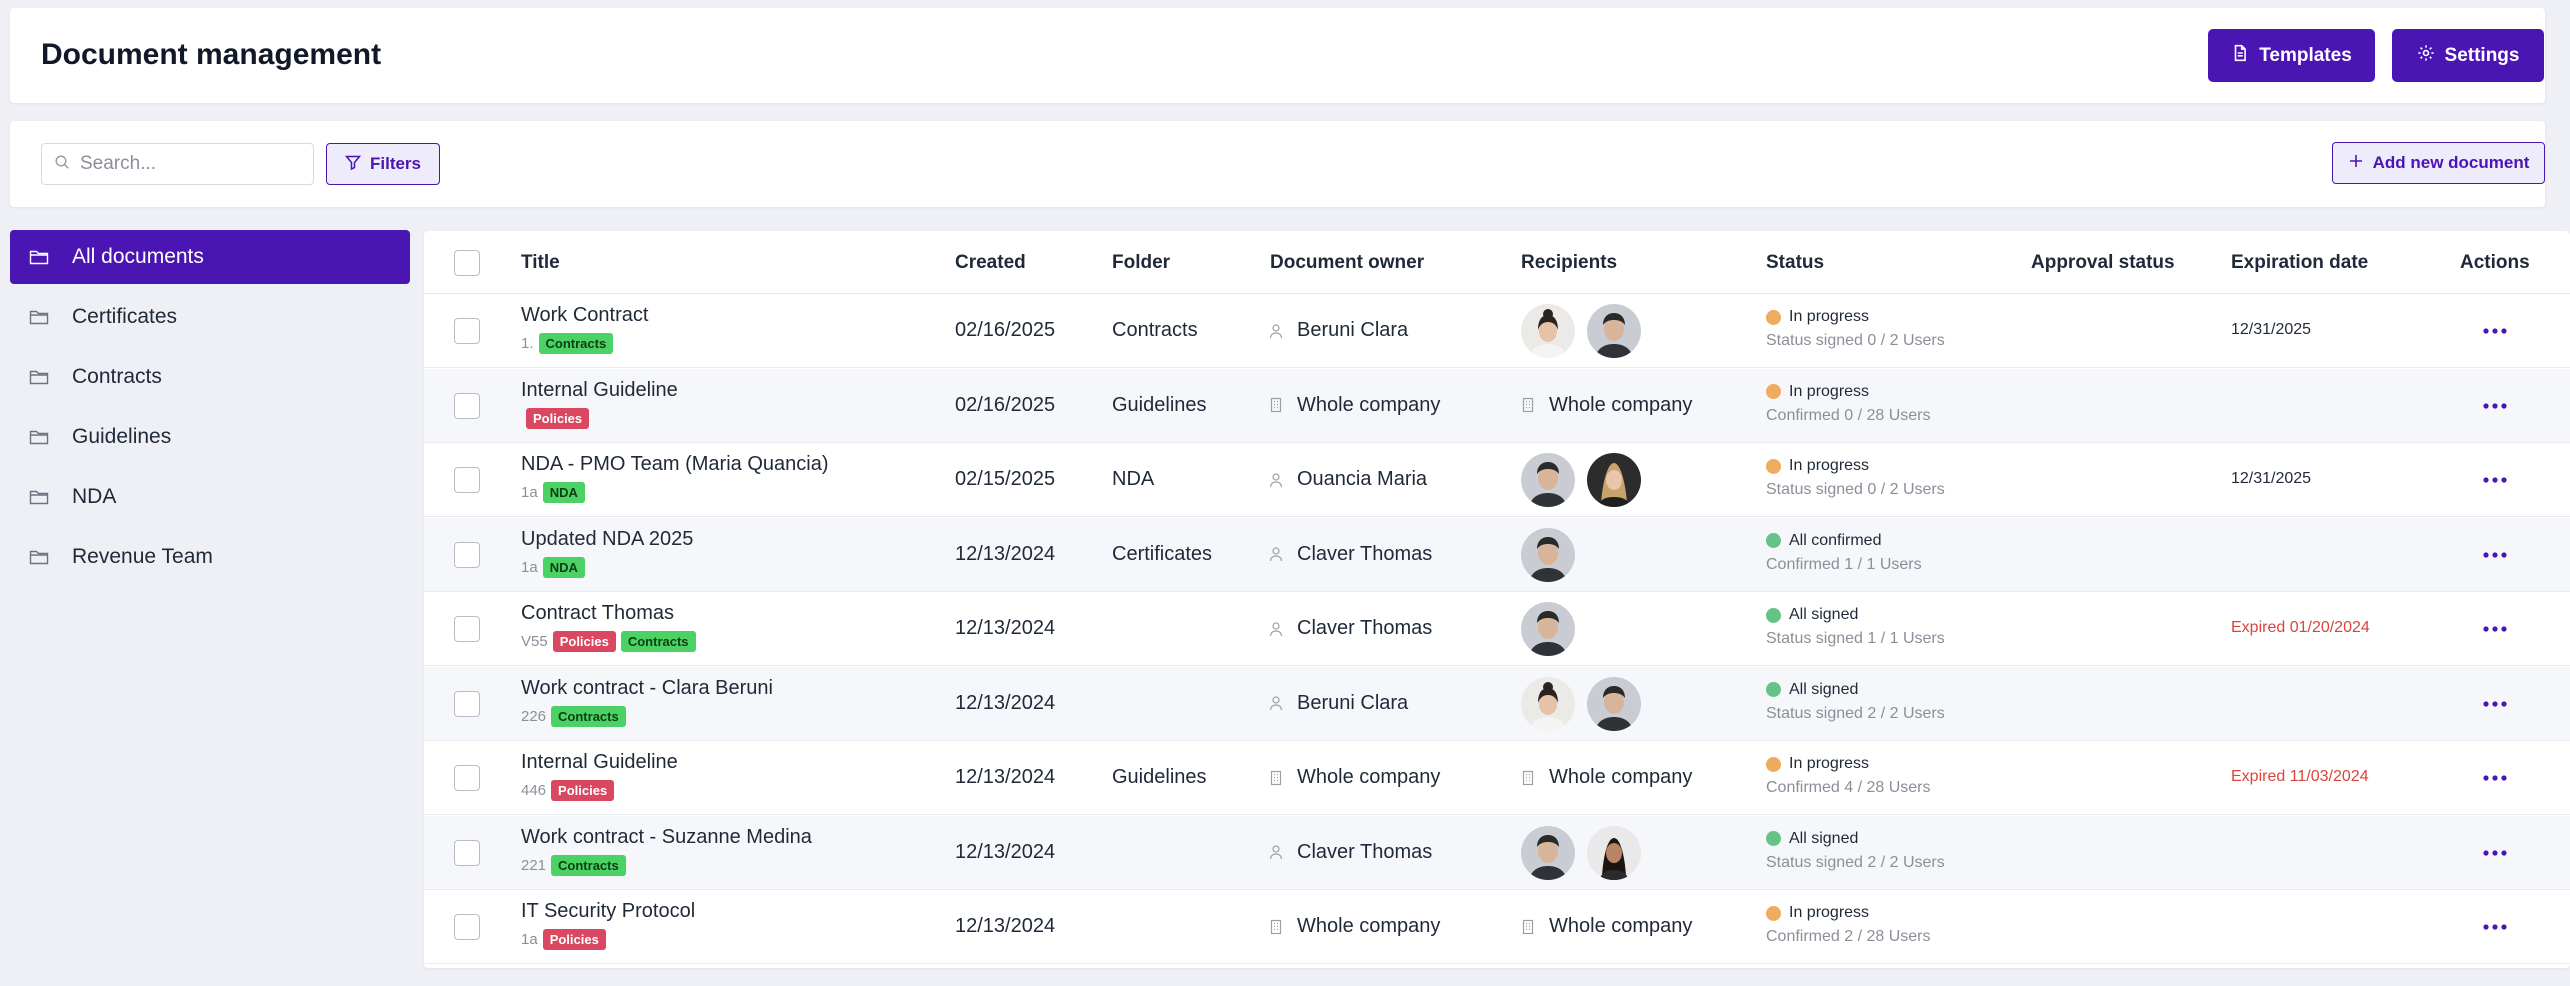 Image resolution: width=2570 pixels, height=986 pixels. I want to click on sidebar-item-all-documents: All documents, so click(210, 257).